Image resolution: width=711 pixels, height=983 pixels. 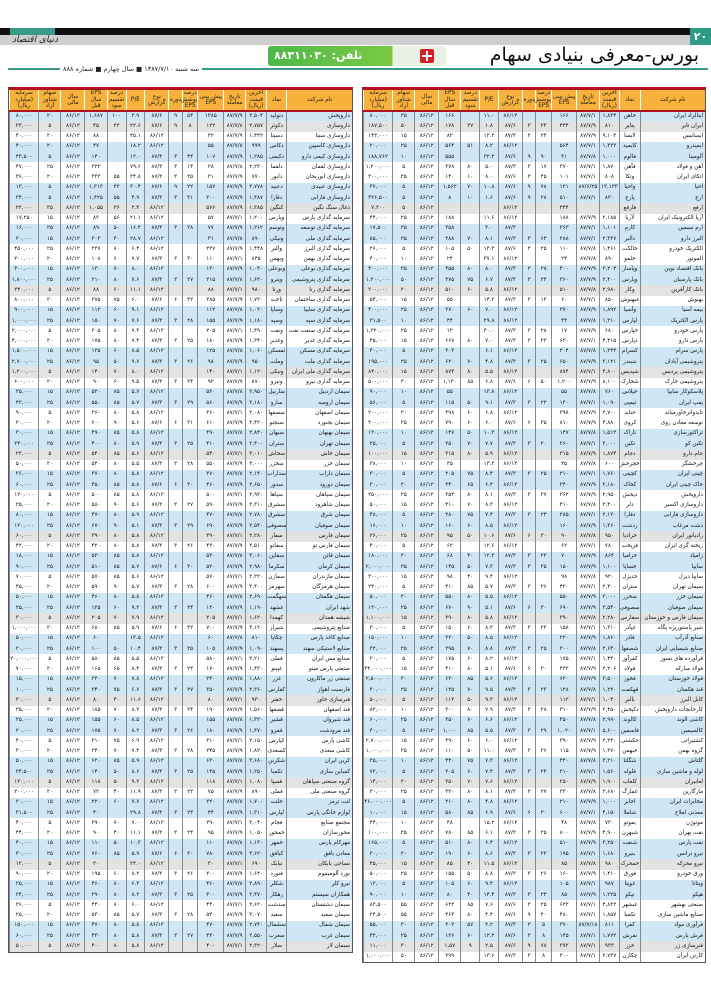 What do you see at coordinates (96, 751) in the screenshot?
I see `table-cell: ۲۴۰` at bounding box center [96, 751].